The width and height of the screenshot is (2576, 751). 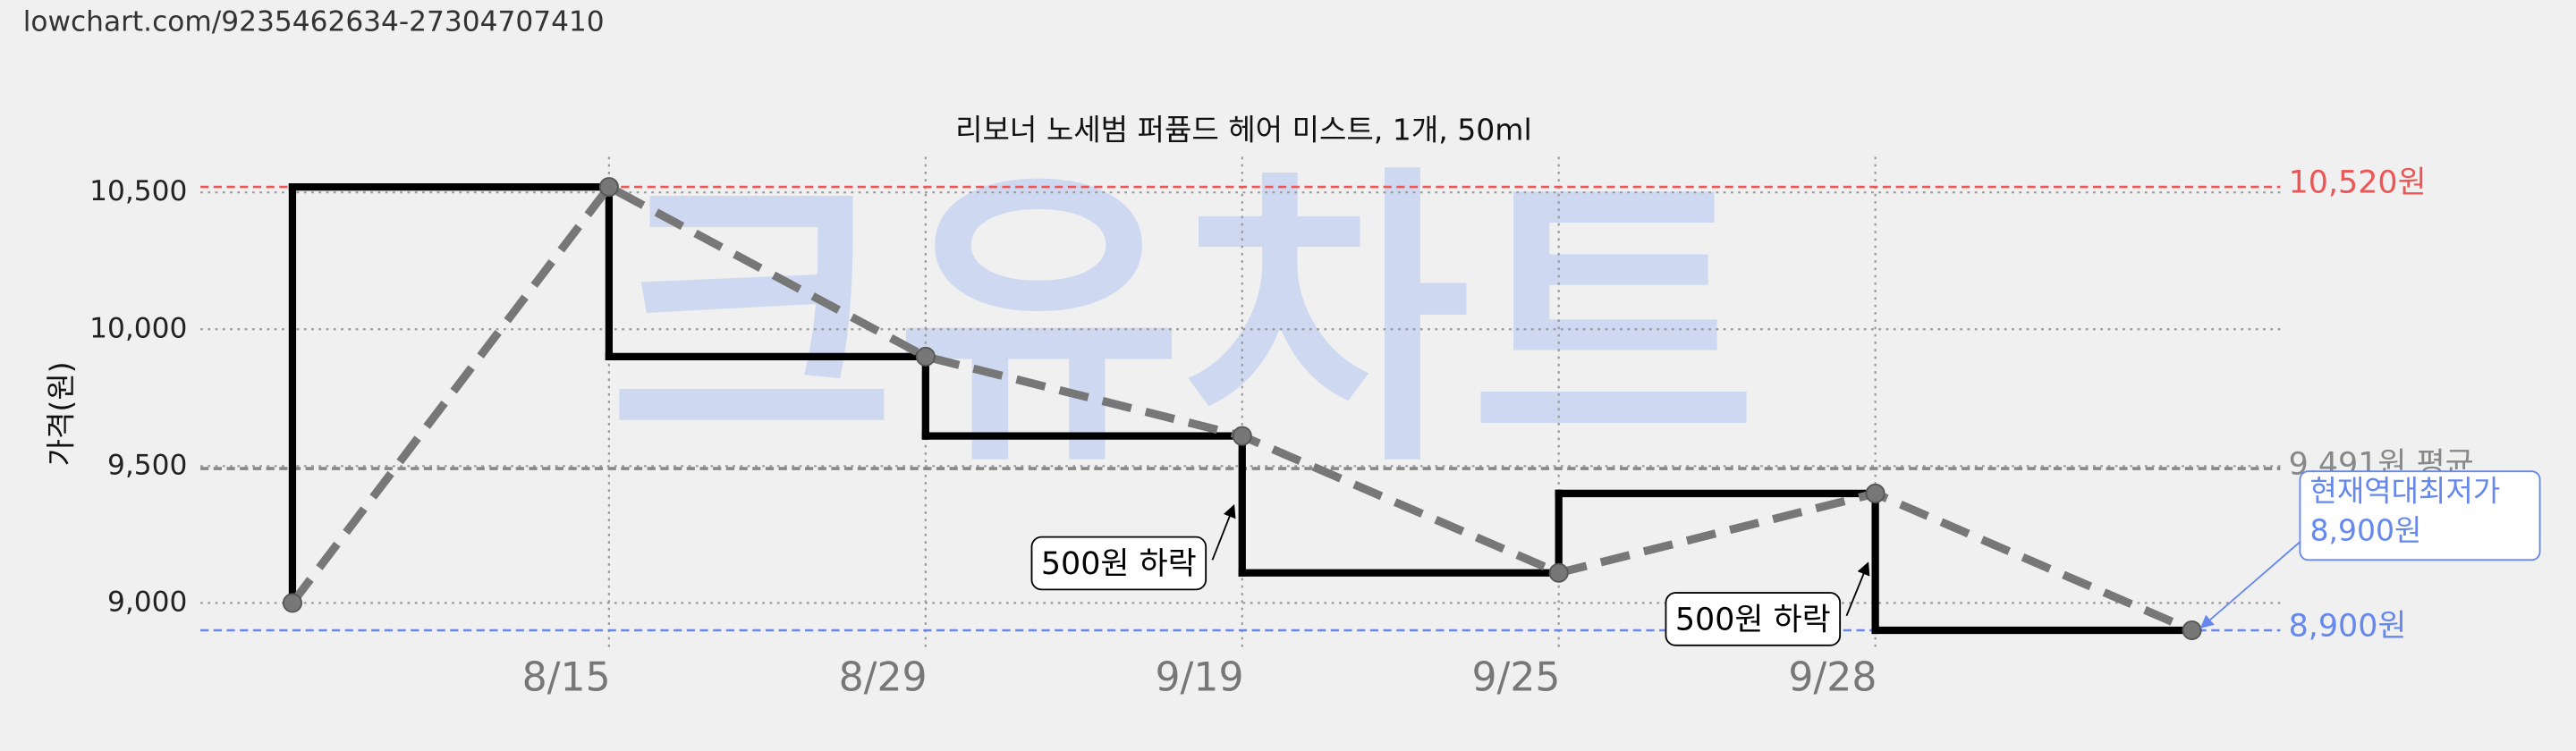 What do you see at coordinates (883, 677) in the screenshot?
I see `x-tick-label: 8/29` at bounding box center [883, 677].